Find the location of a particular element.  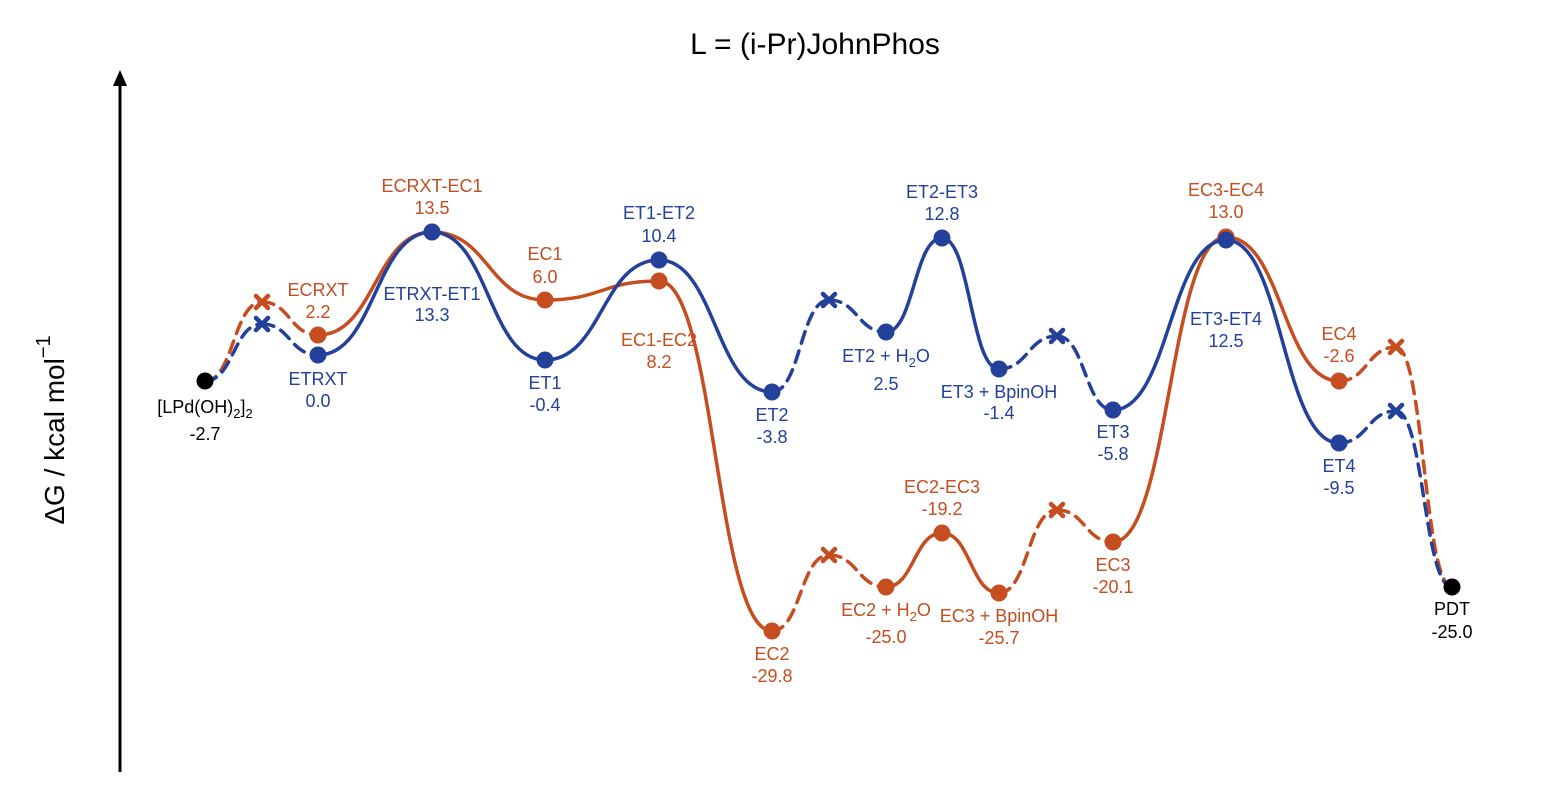

diagram-title: L = (i-Pr)JohnPhos is located at coordinates (815, 44).